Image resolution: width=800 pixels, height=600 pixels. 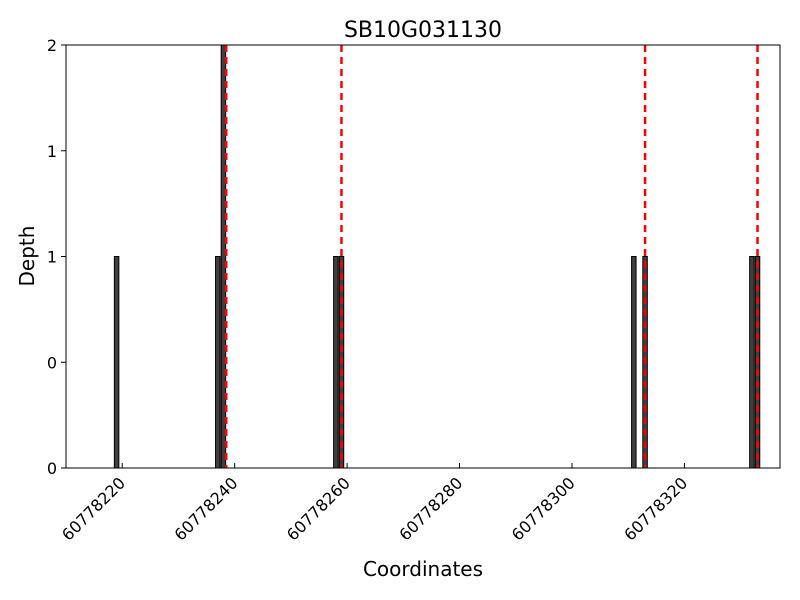 What do you see at coordinates (423, 30) in the screenshot?
I see `chart-title: SB10G031130` at bounding box center [423, 30].